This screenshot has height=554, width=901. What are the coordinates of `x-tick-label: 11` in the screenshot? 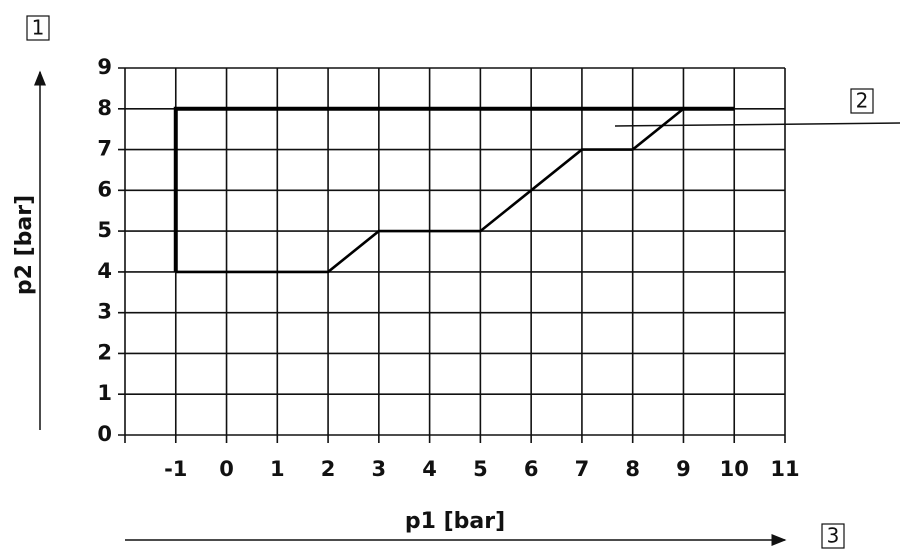 It's located at (784, 469).